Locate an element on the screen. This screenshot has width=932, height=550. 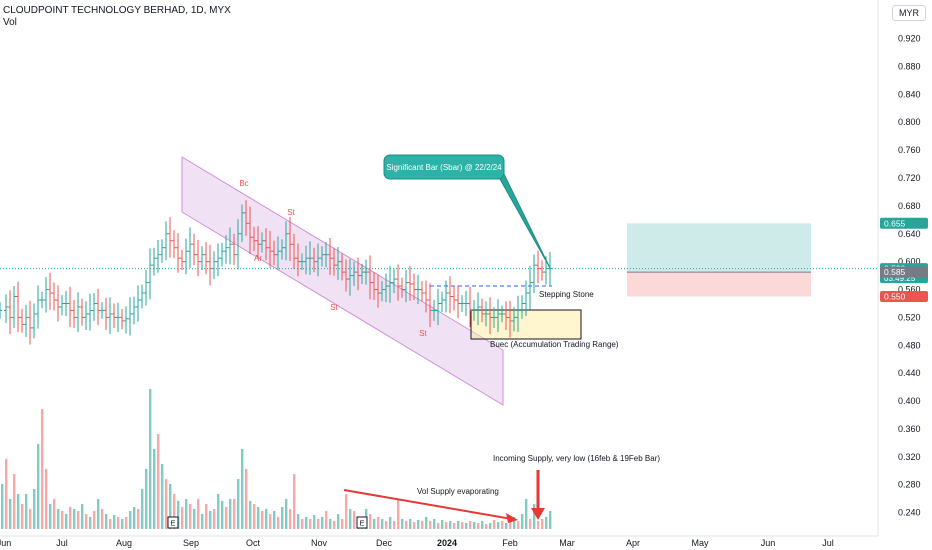
time-tick-label: Dec is located at coordinates (384, 543).